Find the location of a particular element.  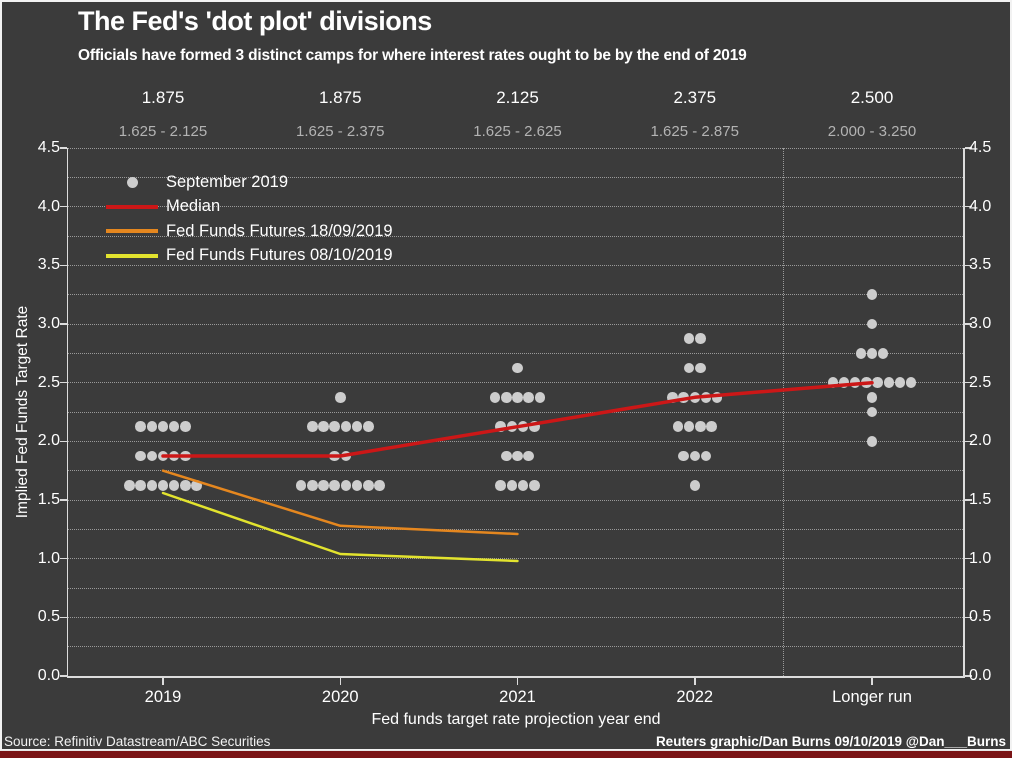

legend-item: Median is located at coordinates (248, 207).